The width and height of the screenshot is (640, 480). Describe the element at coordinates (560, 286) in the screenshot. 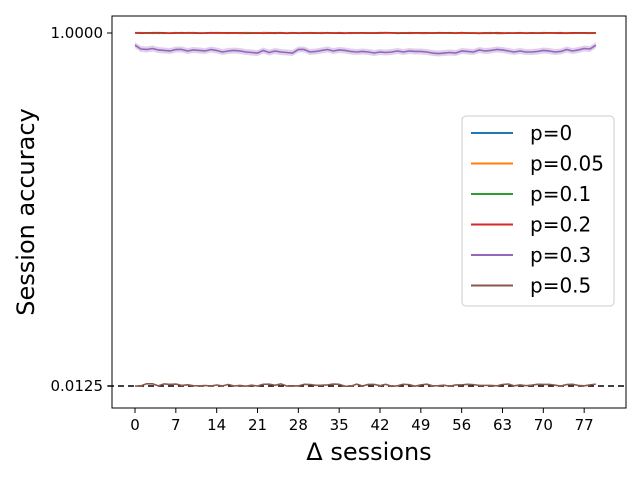

I see `legend-label: p=0.5` at that location.